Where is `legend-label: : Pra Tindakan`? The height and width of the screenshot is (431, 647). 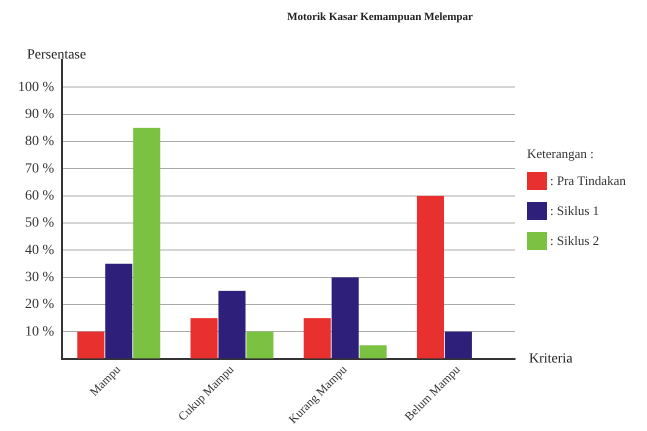
legend-label: : Pra Tindakan is located at coordinates (588, 181).